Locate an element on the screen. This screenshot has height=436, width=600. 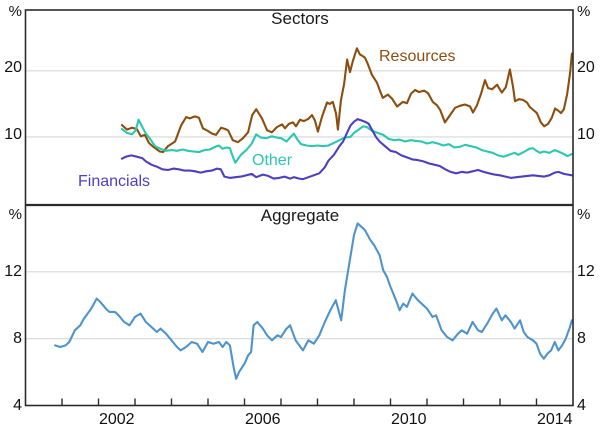
panel-title-sectors: Sectors is located at coordinates (300, 18).